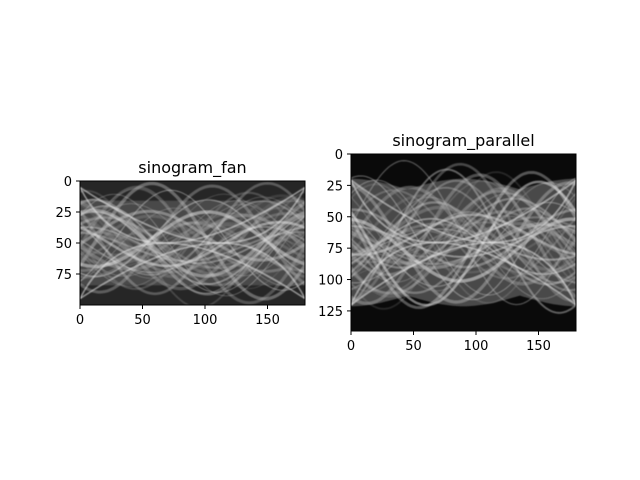 This screenshot has height=480, width=640. Describe the element at coordinates (330, 281) in the screenshot. I see `y-tick-label: 100` at that location.